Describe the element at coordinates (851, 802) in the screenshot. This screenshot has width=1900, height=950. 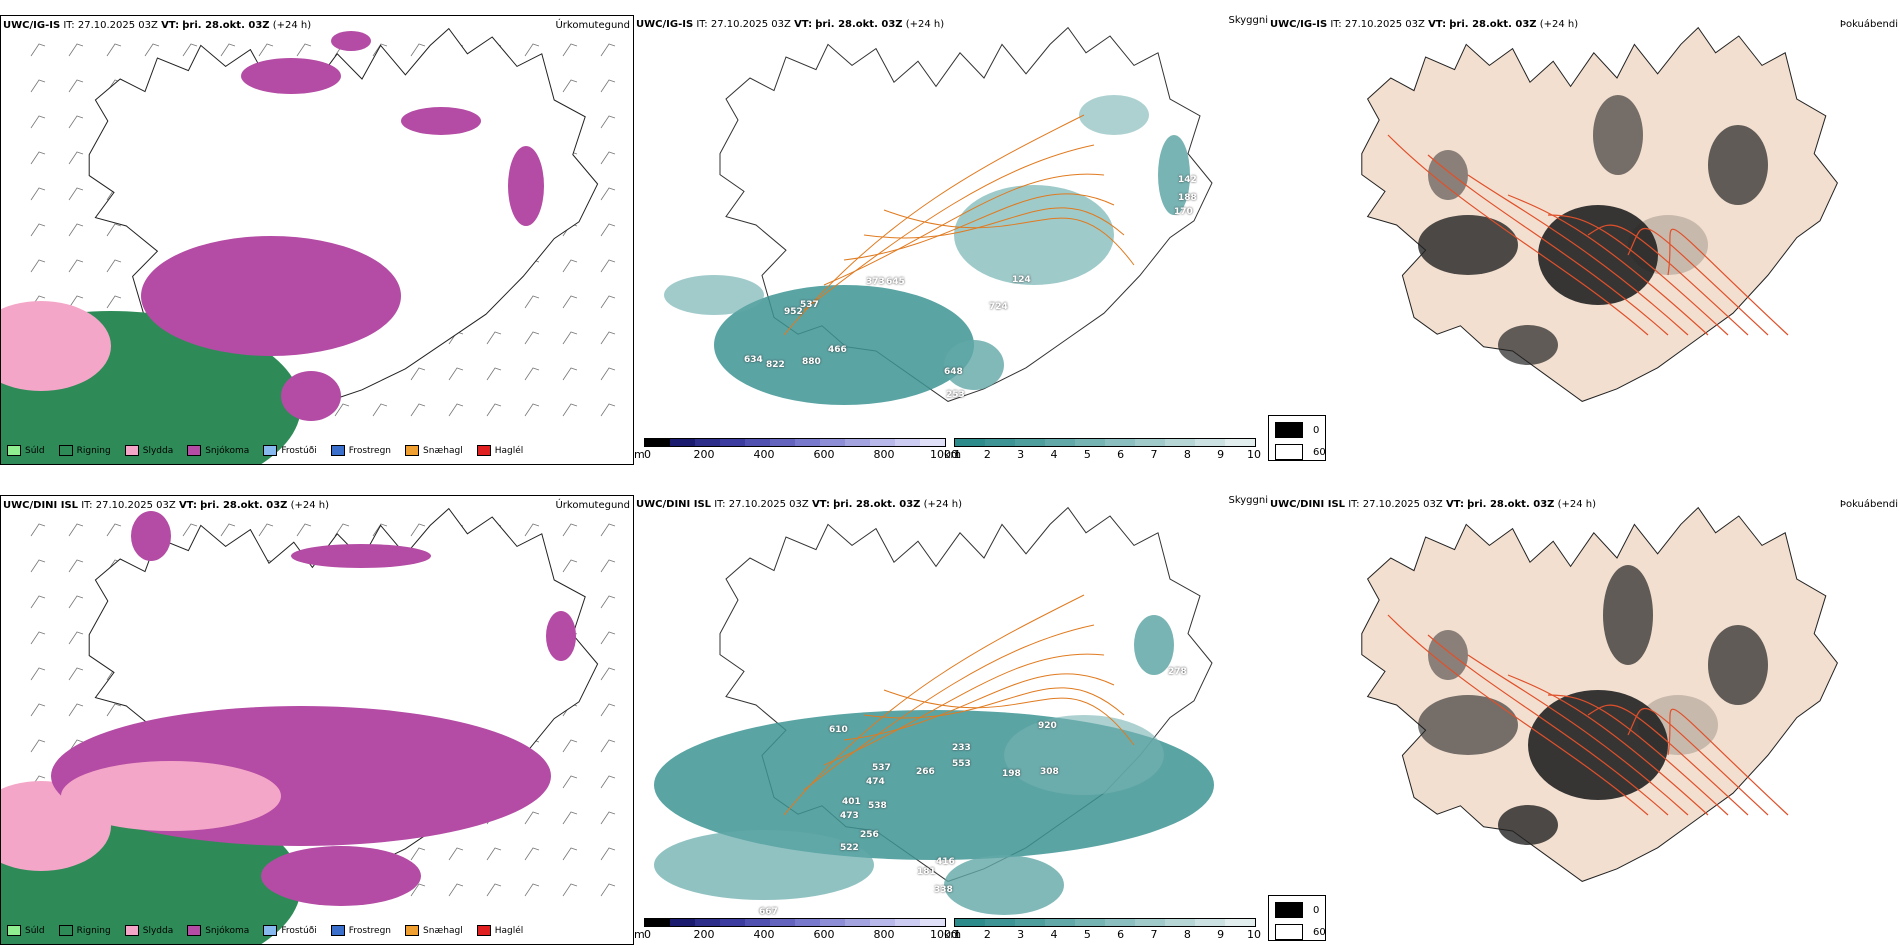
I see `cloud-base-label: 401` at that location.